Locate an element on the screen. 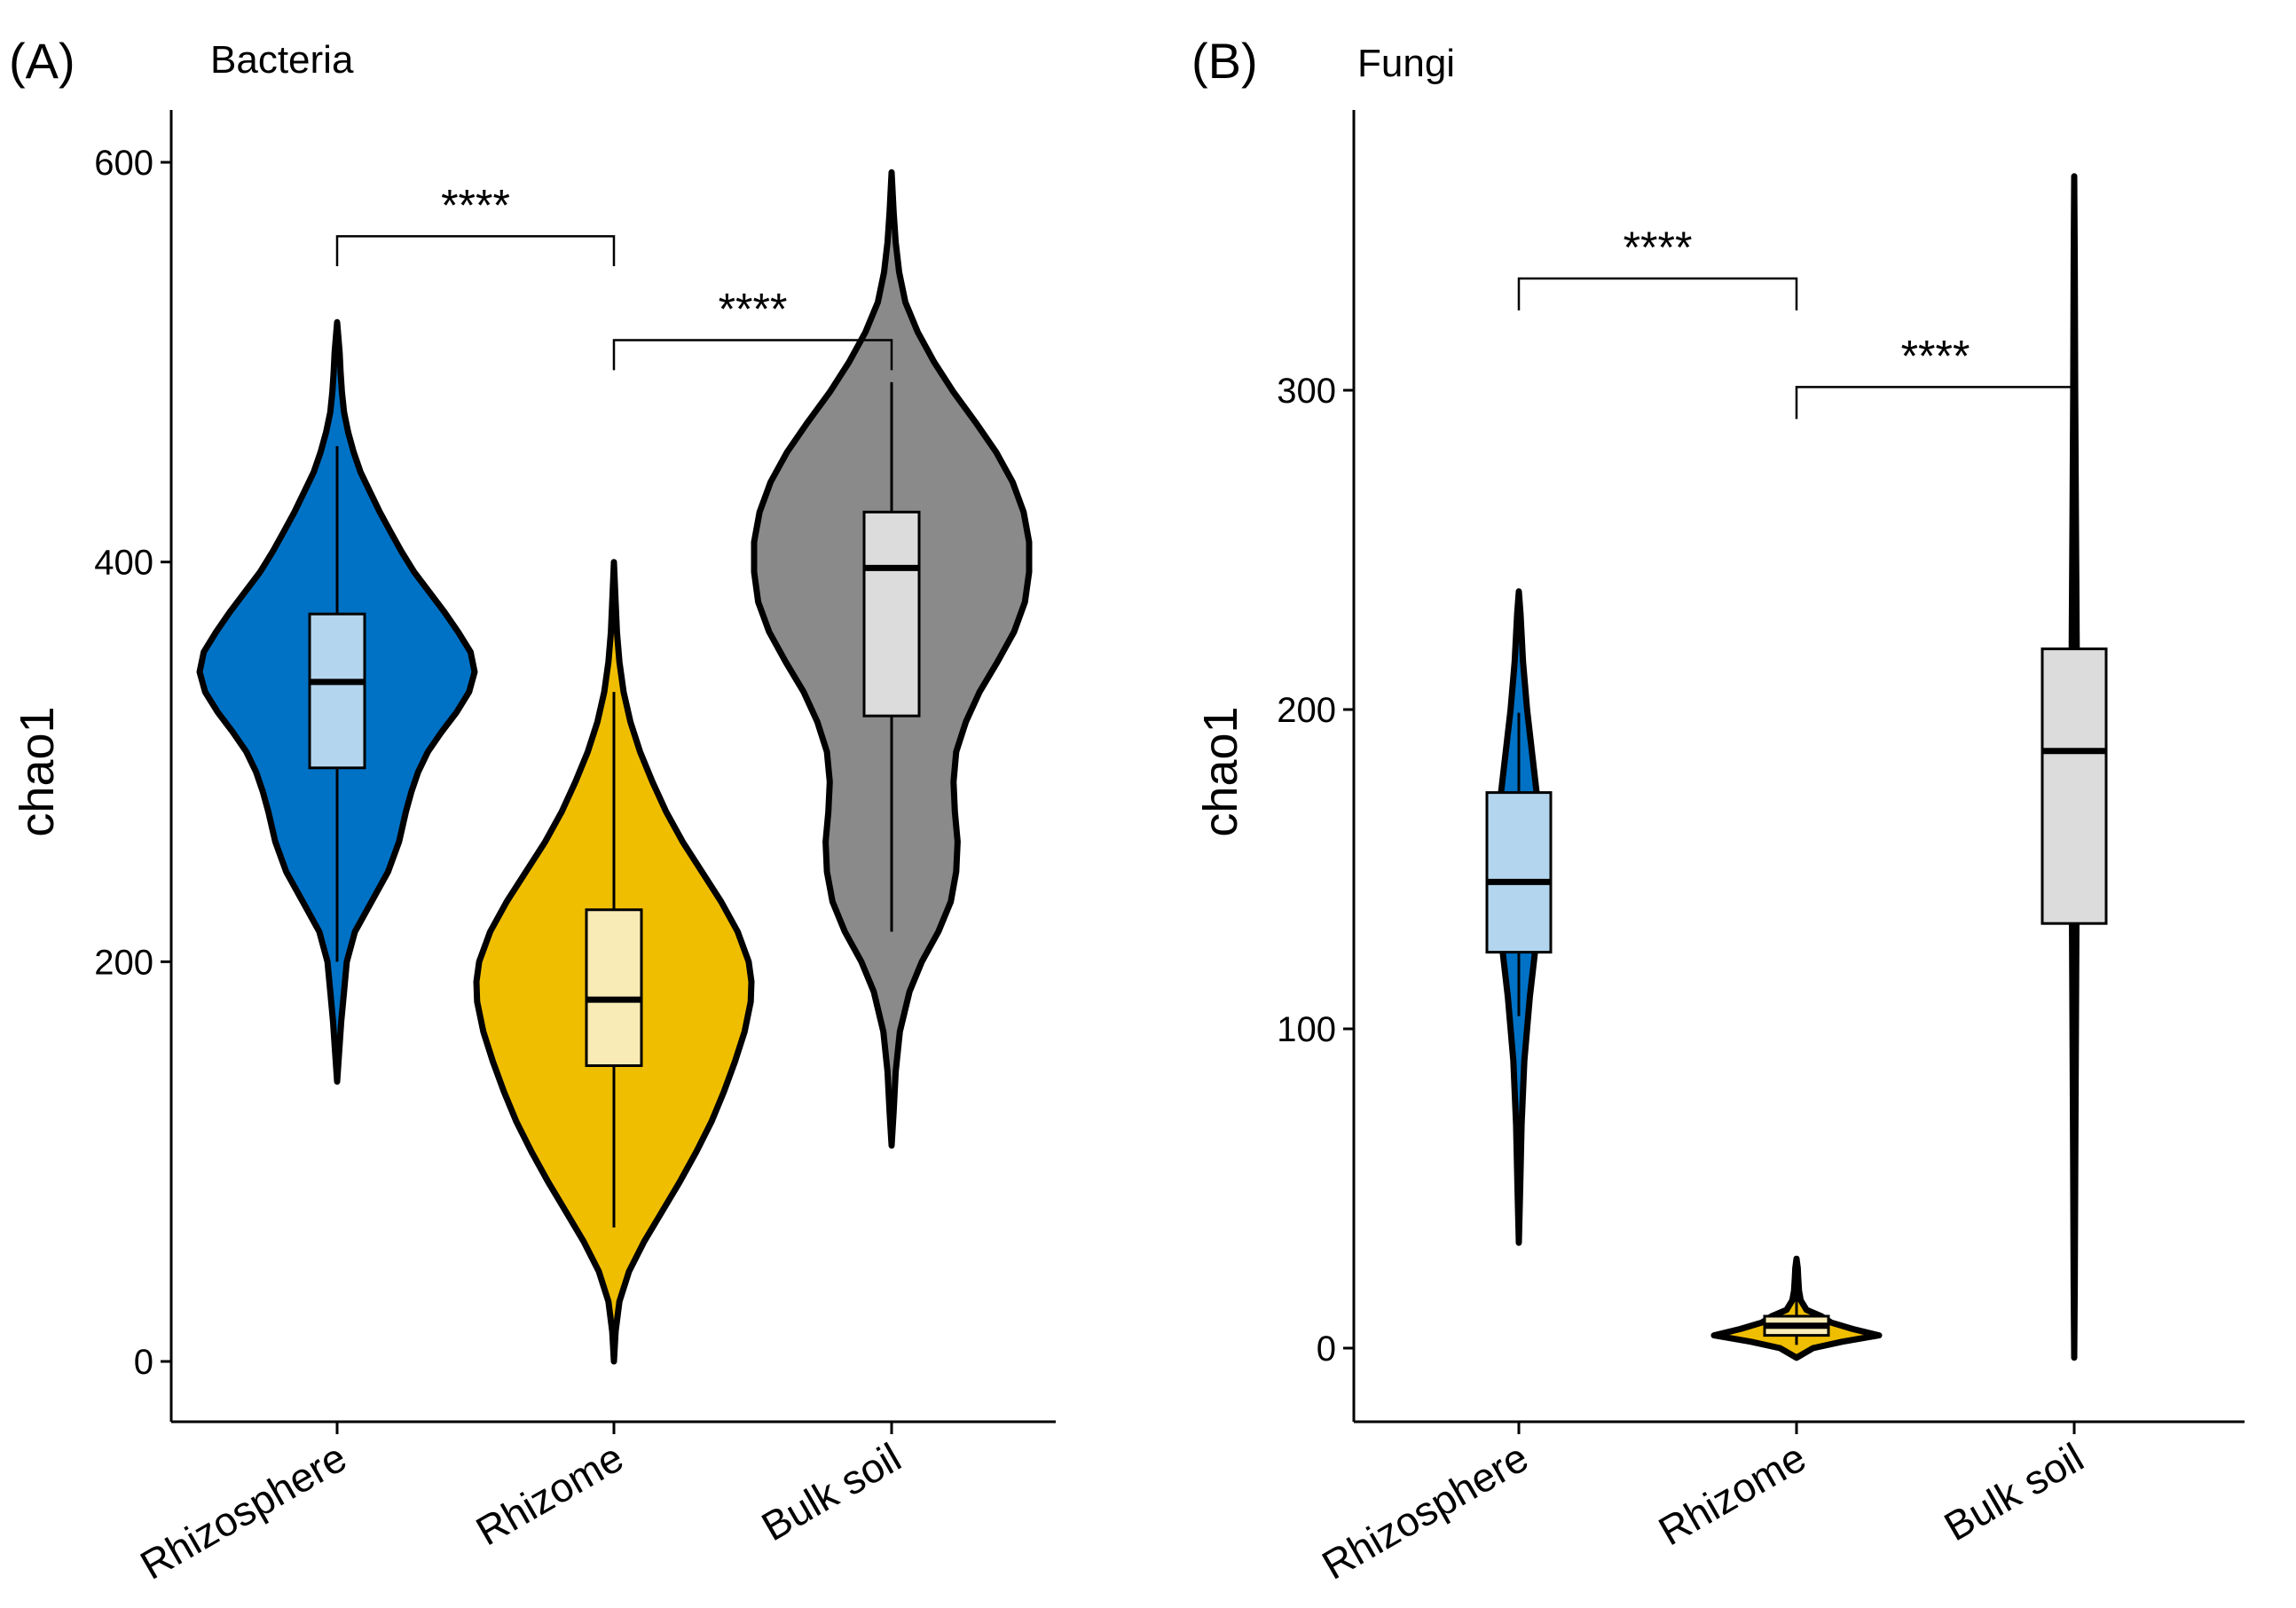 The height and width of the screenshot is (1608, 2296). y-tick-label: 400 is located at coordinates (123, 564).